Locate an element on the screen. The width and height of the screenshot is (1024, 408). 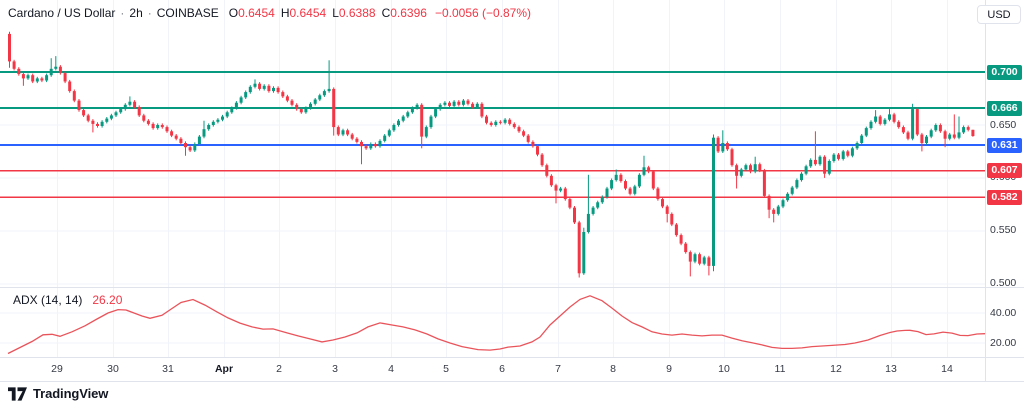
currency-unit-label: USD is located at coordinates (999, 14).